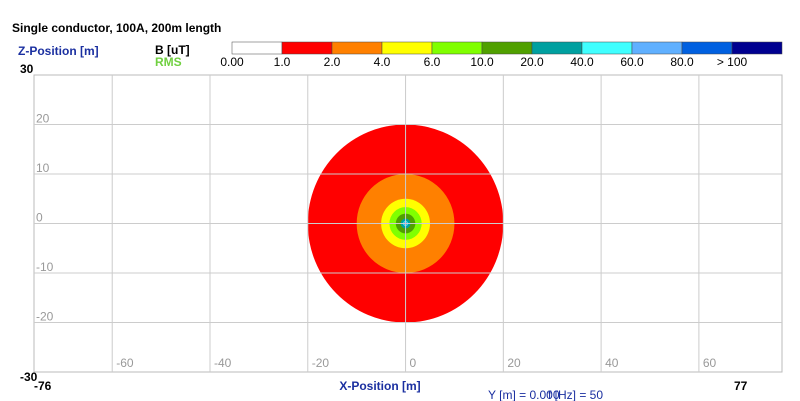 The image size is (800, 401). What do you see at coordinates (125, 363) in the screenshot?
I see `x-tick-label: -60` at bounding box center [125, 363].